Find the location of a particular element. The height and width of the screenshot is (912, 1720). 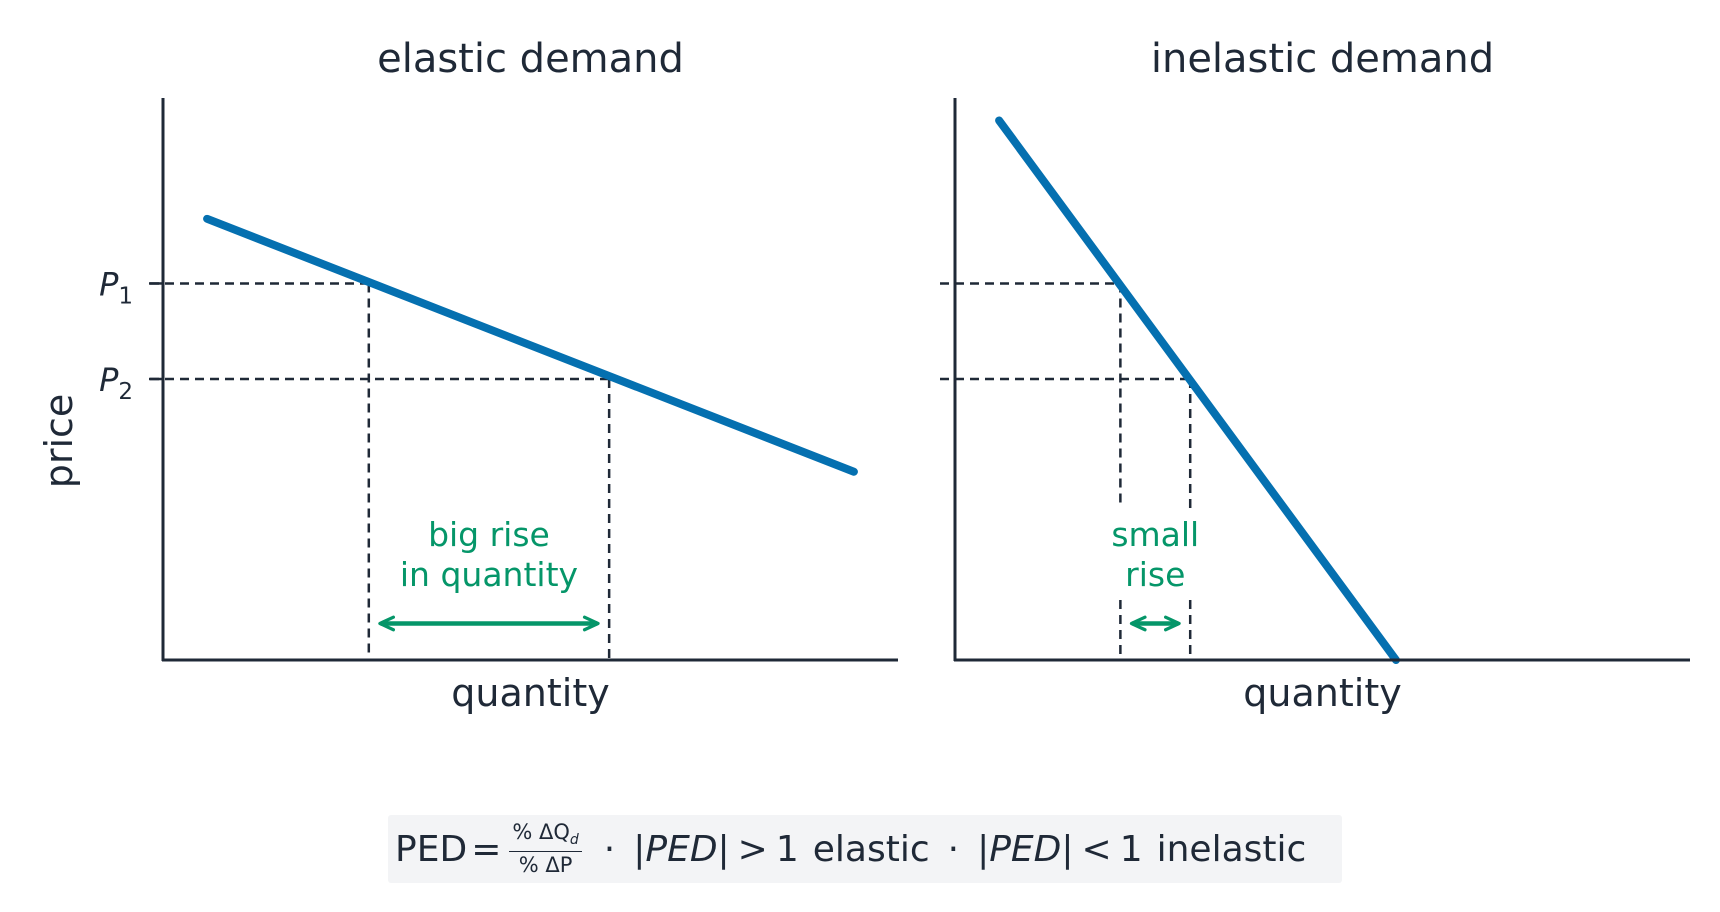

formula-one-2: 1 is located at coordinates (1131, 849).